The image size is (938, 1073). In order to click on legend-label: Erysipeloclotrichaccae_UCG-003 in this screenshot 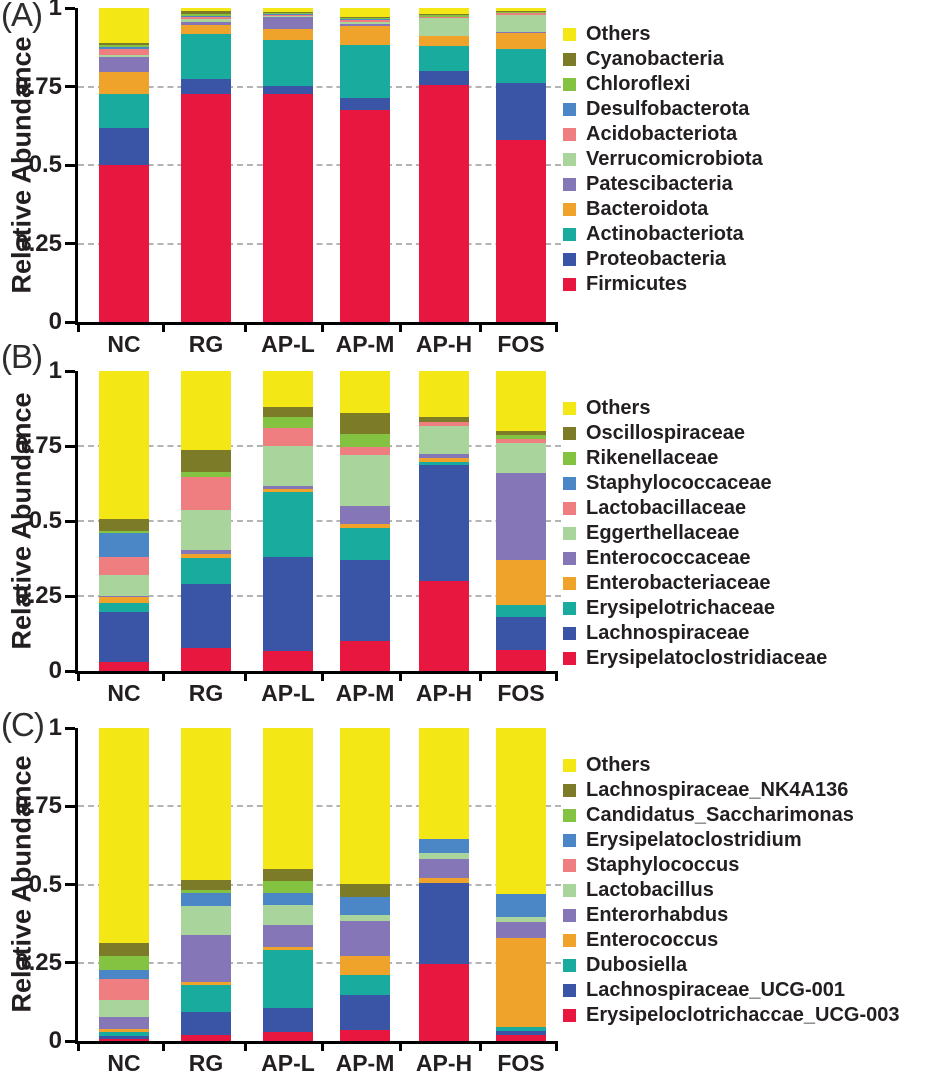, I will do `click(743, 1015)`.